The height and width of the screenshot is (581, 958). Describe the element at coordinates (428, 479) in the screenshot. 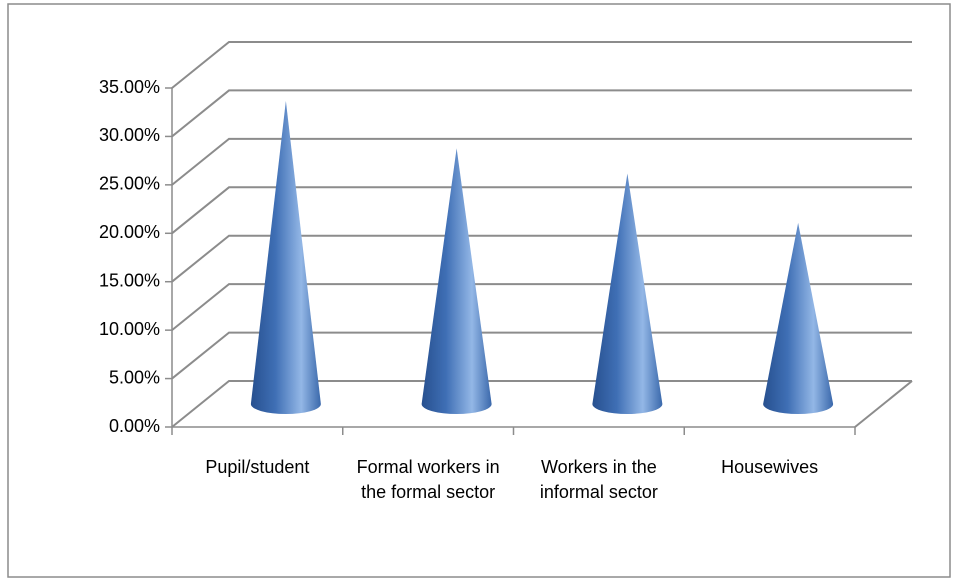

I see `x-tick-label: Formal workers in the formal sector` at that location.